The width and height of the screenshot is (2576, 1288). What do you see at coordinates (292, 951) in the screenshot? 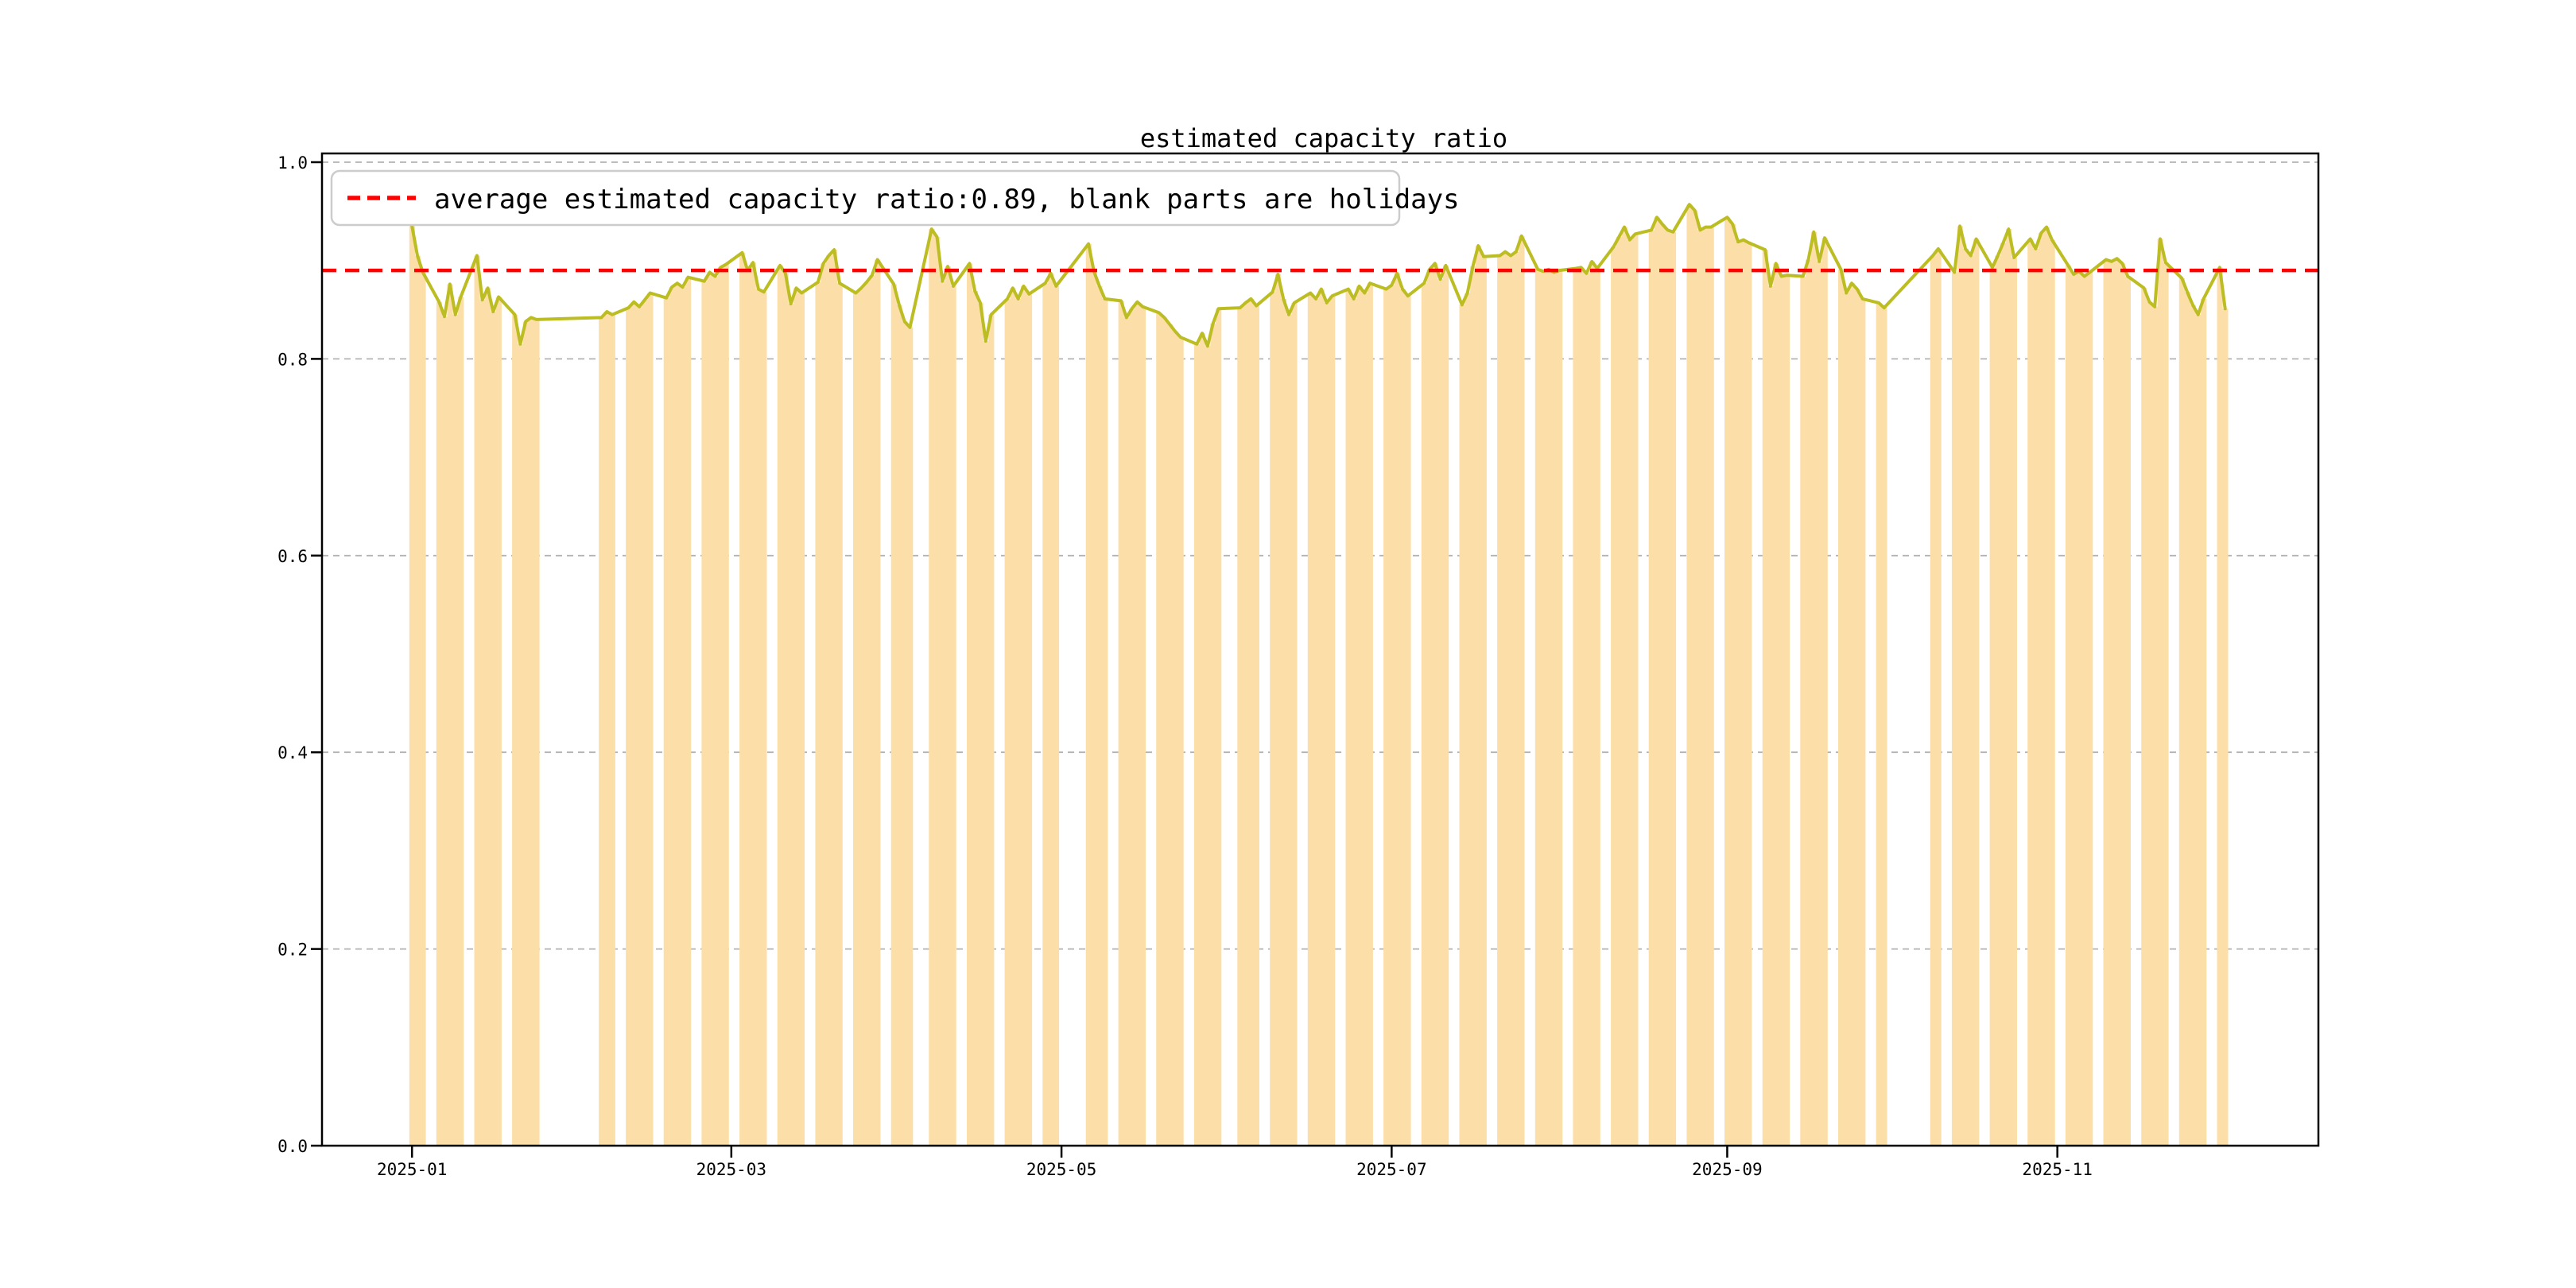
I see `y-tick-label: 0.2` at bounding box center [292, 951].